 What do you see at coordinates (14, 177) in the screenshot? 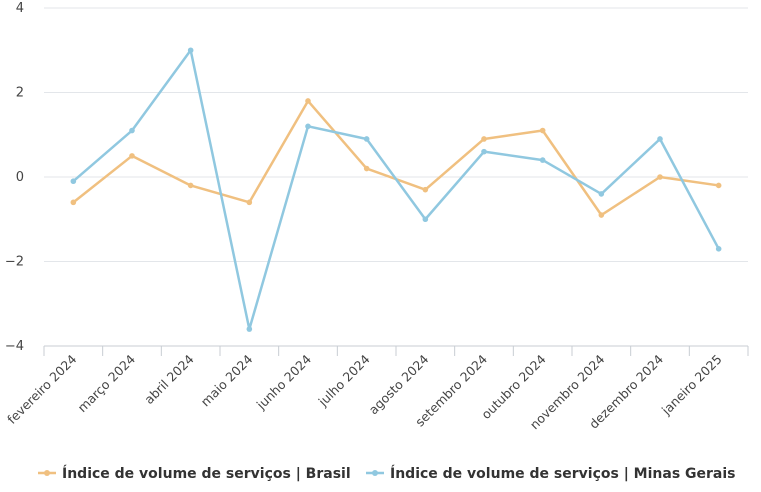
I see `y-axis-ticks: 4 2 0 −2 −4` at bounding box center [14, 177].